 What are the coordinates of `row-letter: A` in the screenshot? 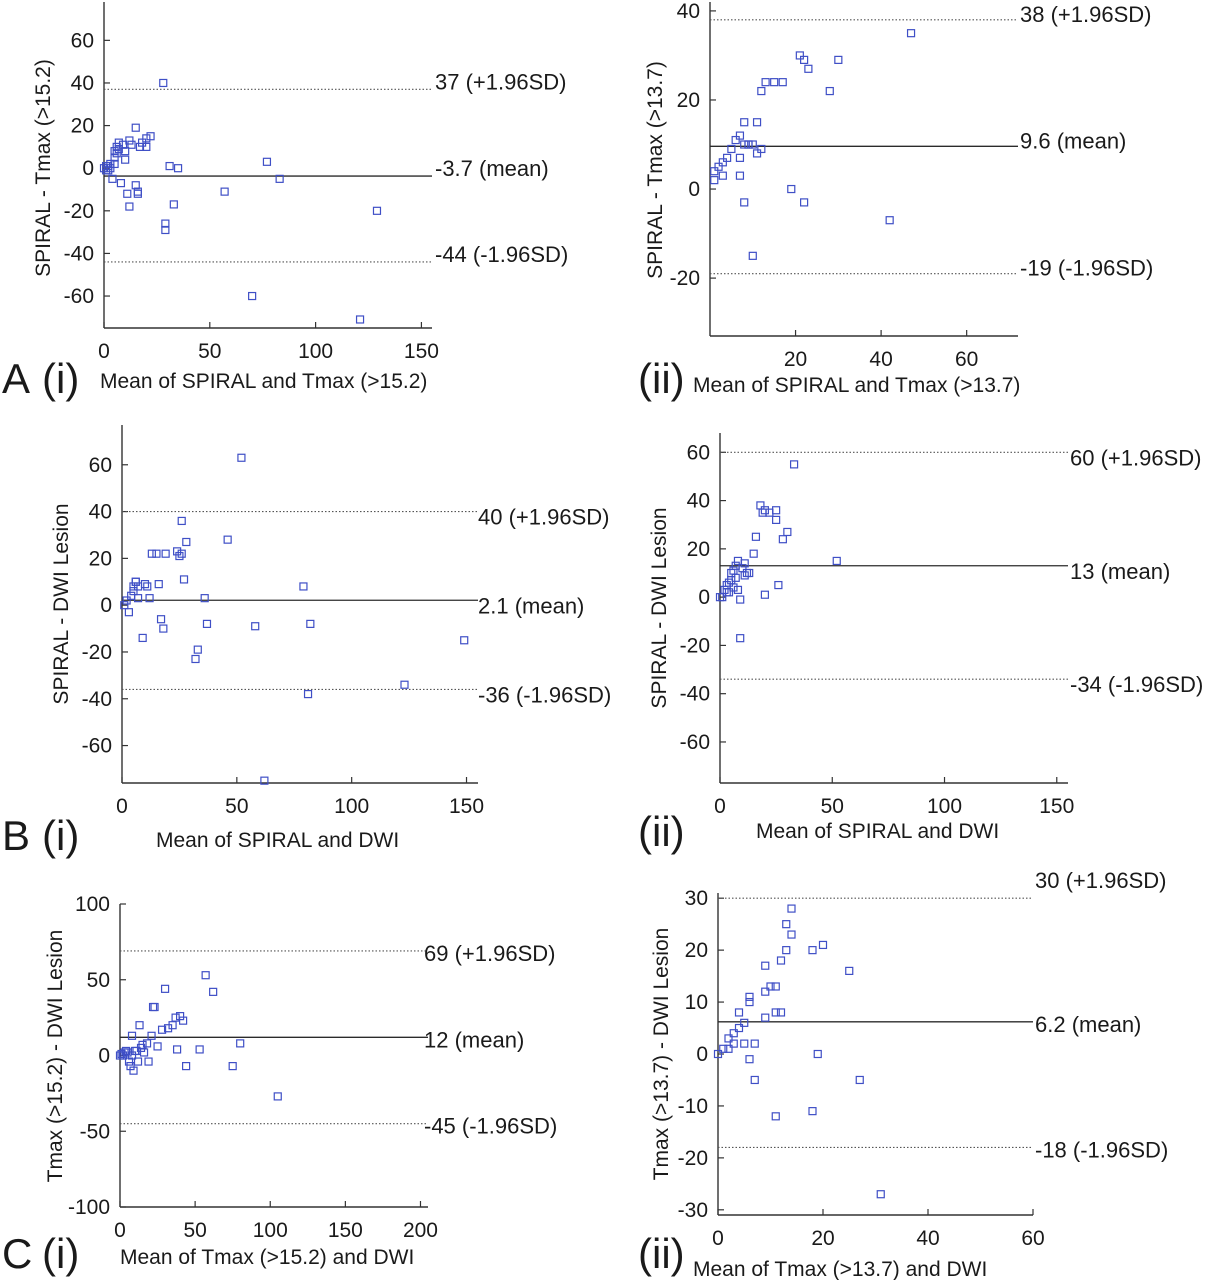 It's located at (16, 378).